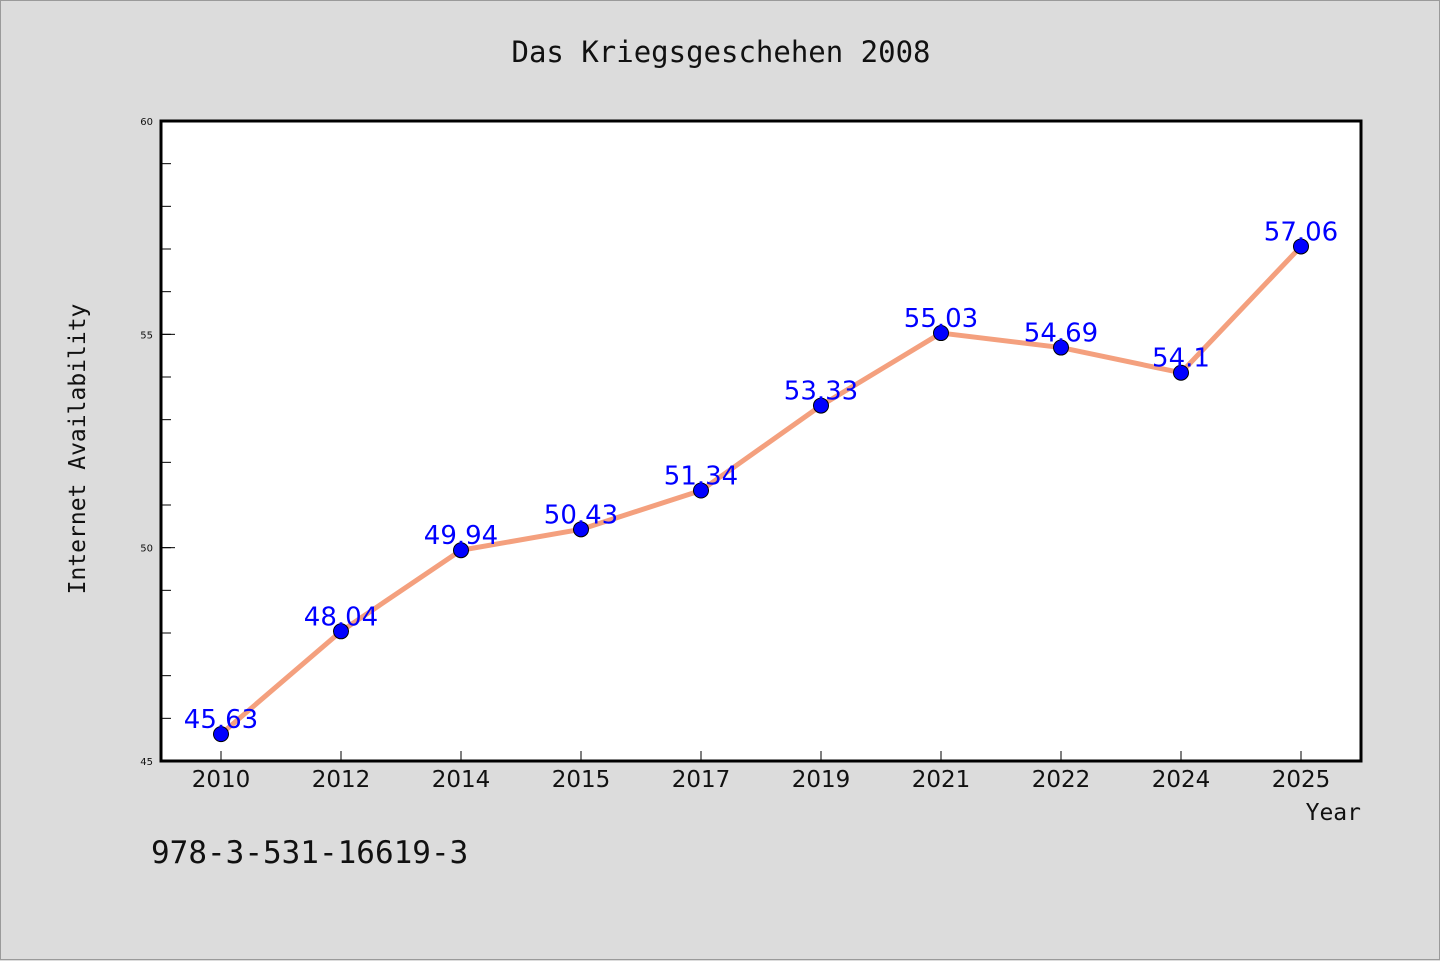 The height and width of the screenshot is (961, 1440). I want to click on x-tick-label: 2014, so click(461, 780).